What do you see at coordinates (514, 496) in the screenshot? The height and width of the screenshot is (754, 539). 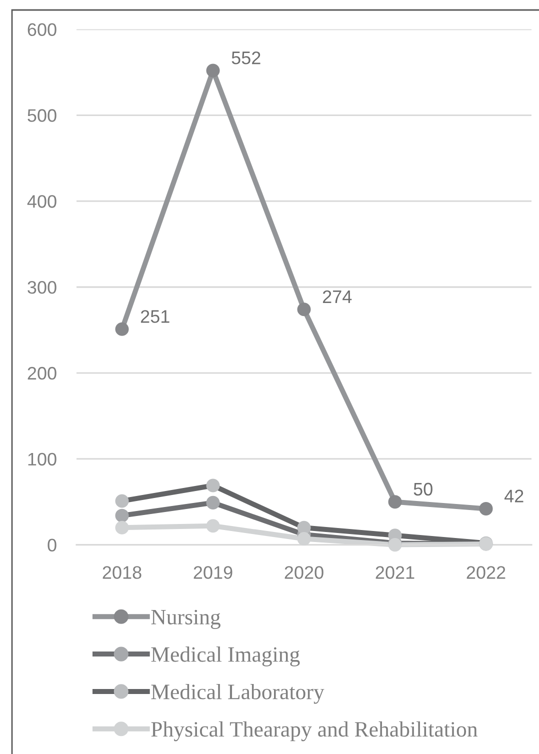 I see `data-label: 42` at bounding box center [514, 496].